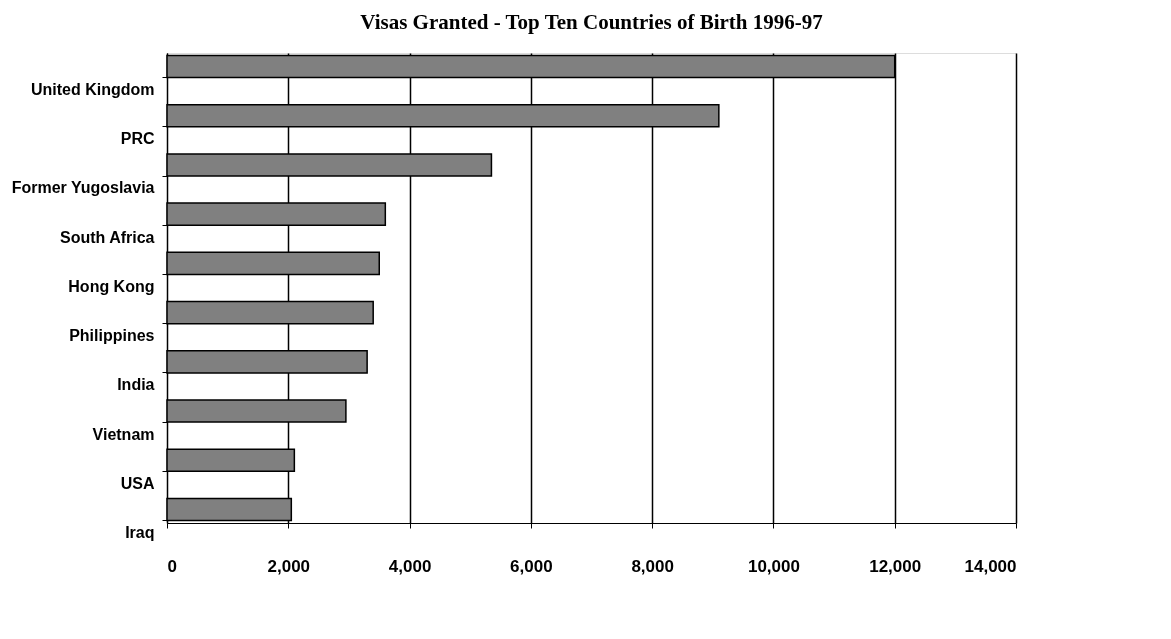 This screenshot has width=1171, height=639. What do you see at coordinates (289, 566) in the screenshot?
I see `x-tick-label: 2,000` at bounding box center [289, 566].